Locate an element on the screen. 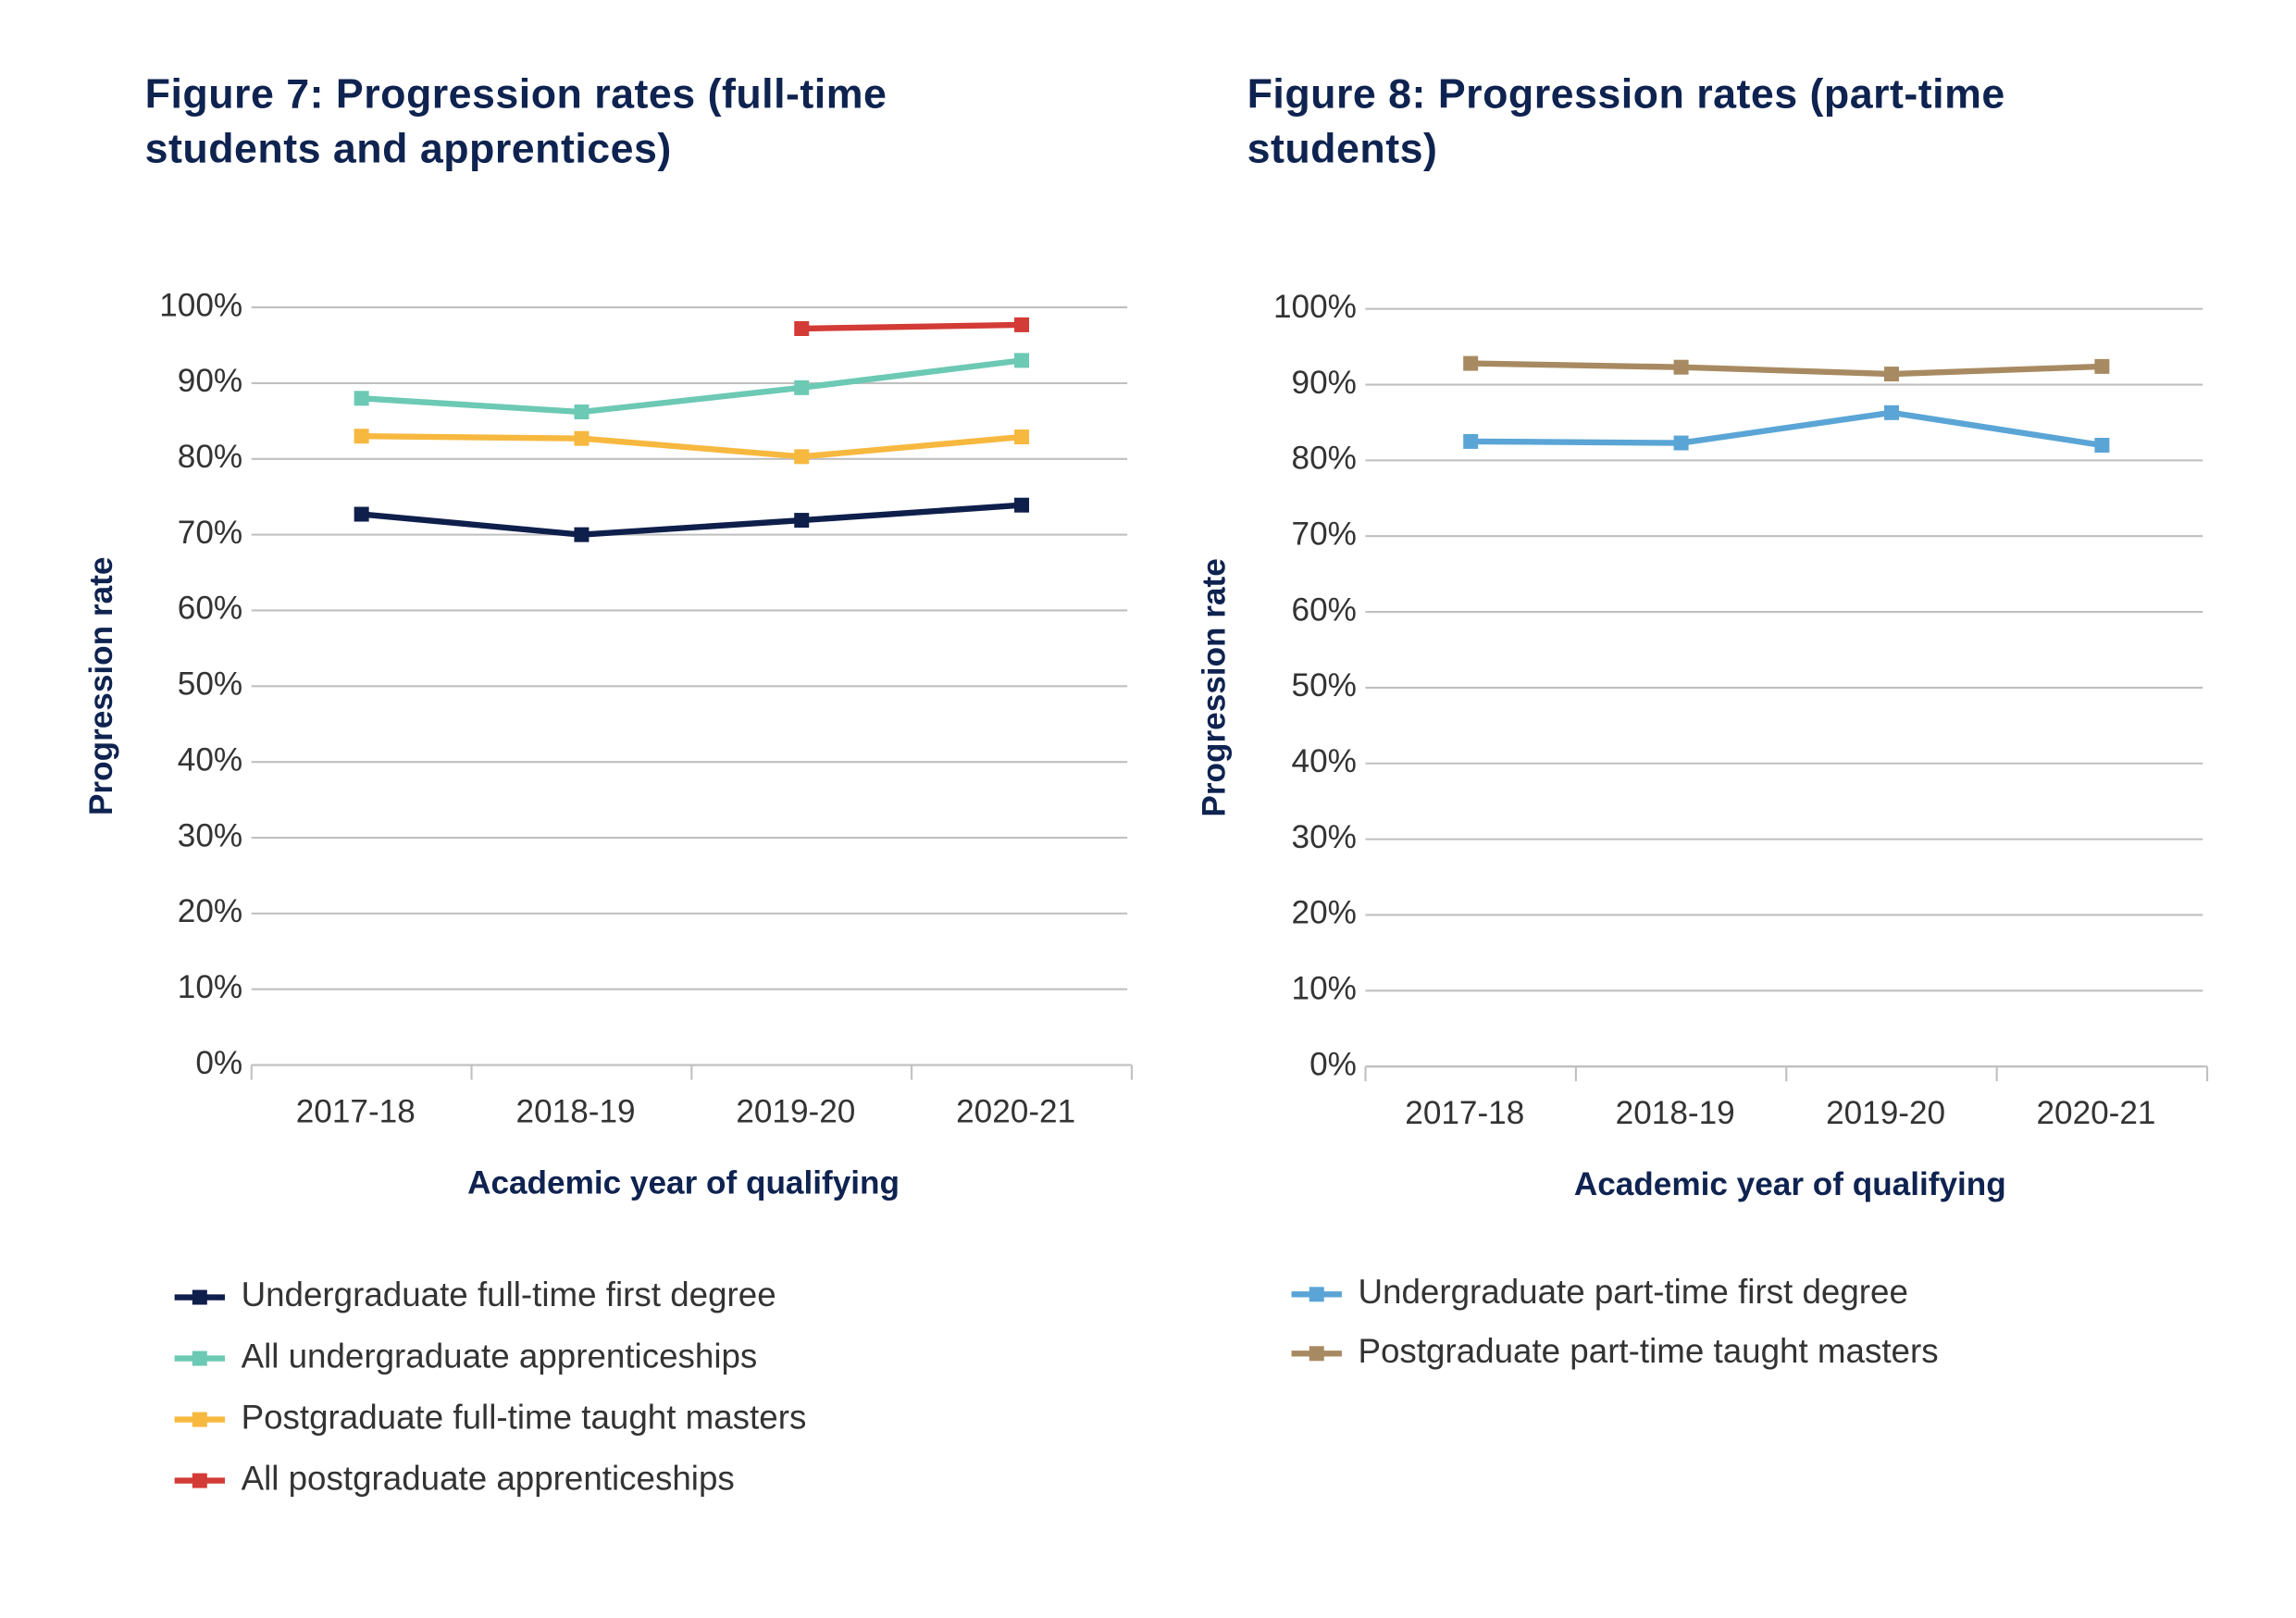 The image size is (2296, 1618). legend-label: Undergraduate full-time first degree is located at coordinates (509, 1294).